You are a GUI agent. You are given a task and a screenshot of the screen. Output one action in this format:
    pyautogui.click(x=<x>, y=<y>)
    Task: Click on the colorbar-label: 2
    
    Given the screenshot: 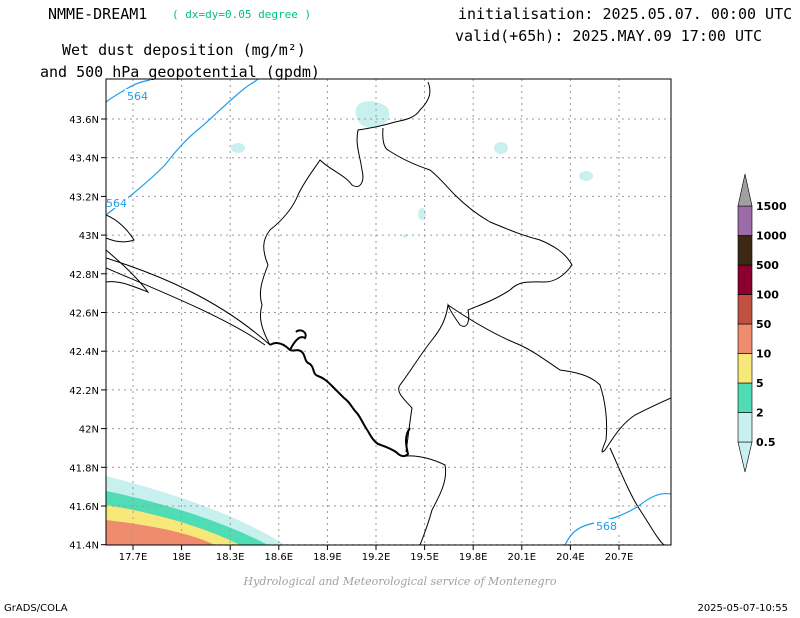 What is the action you would take?
    pyautogui.click(x=760, y=413)
    